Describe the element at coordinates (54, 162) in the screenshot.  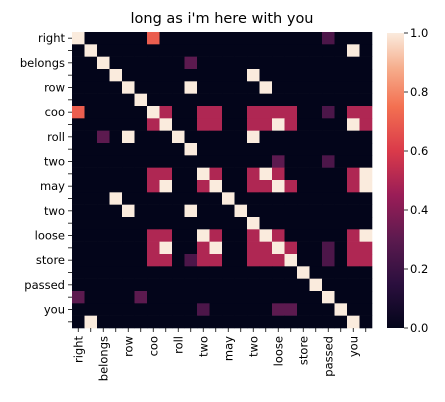
I see `y-tick-label: two` at that location.